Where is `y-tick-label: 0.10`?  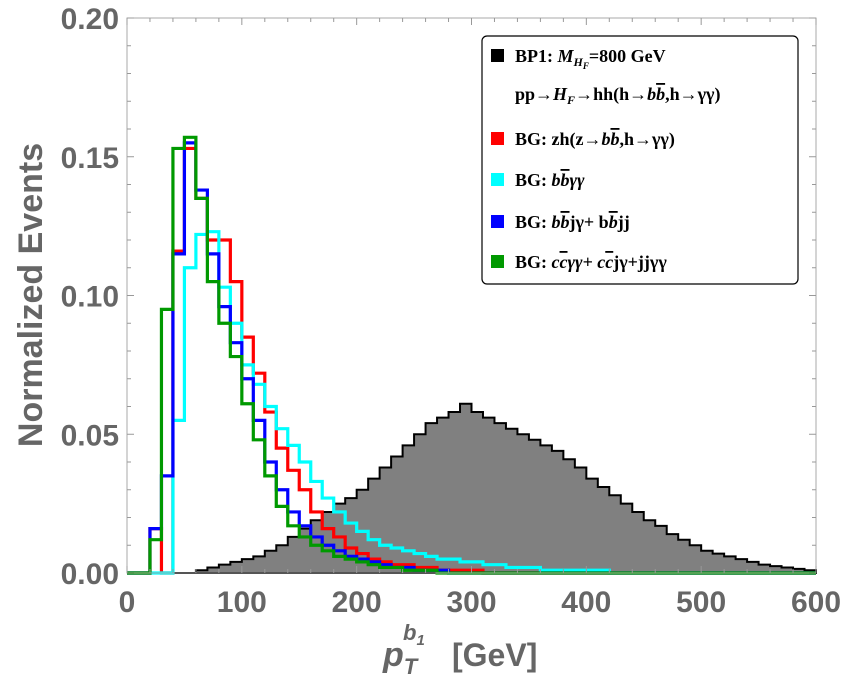 y-tick-label: 0.10 is located at coordinates (90, 297).